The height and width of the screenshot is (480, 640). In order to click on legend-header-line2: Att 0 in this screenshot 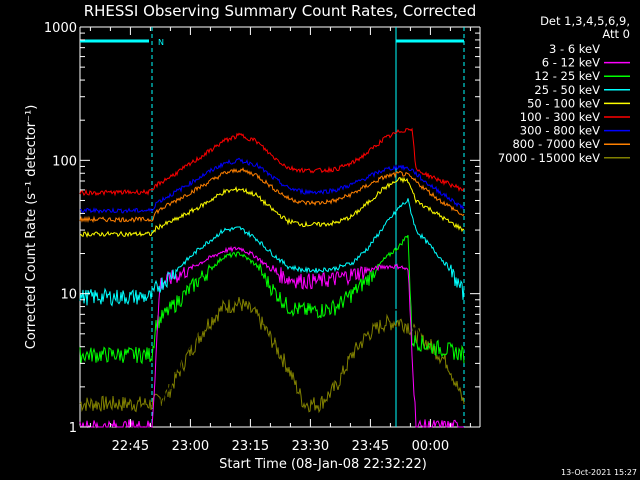, I will do `click(616, 34)`.